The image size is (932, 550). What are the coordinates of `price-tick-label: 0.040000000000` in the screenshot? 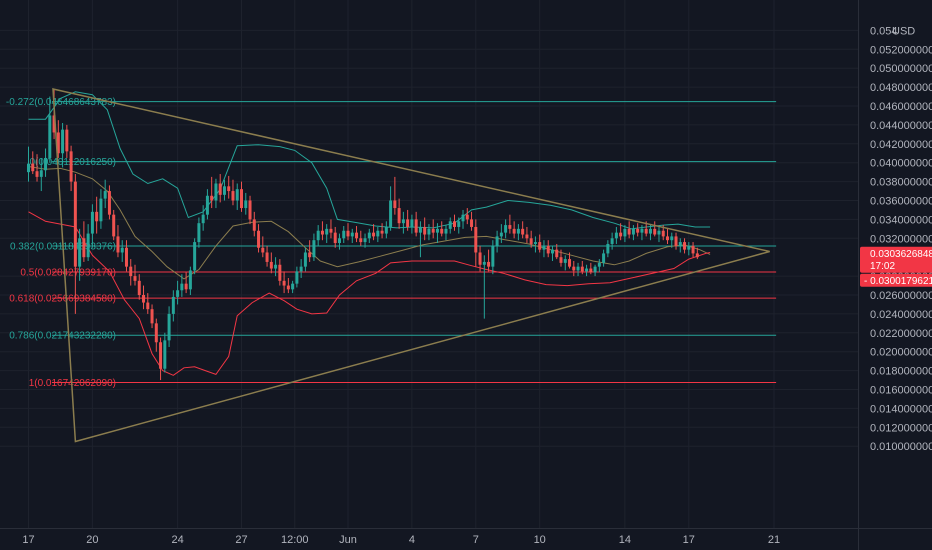 It's located at (901, 164).